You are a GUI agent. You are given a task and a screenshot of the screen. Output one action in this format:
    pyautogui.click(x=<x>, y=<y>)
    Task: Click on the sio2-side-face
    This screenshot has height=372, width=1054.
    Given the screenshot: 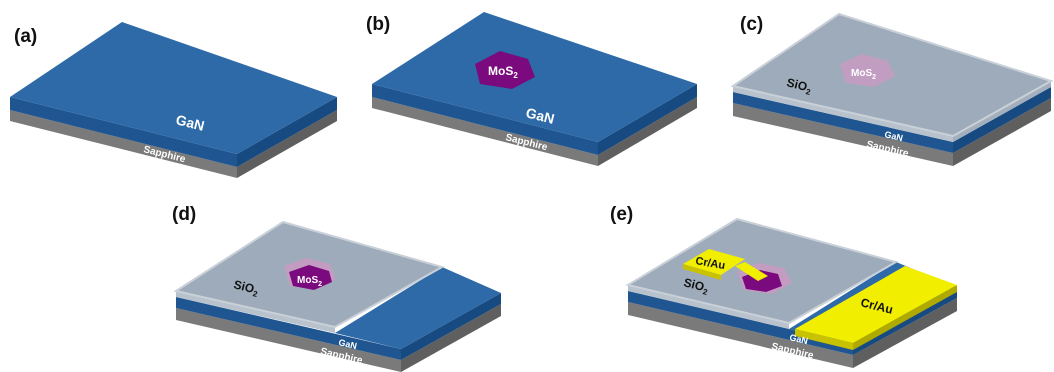 What is the action you would take?
    pyautogui.click(x=1002, y=111)
    